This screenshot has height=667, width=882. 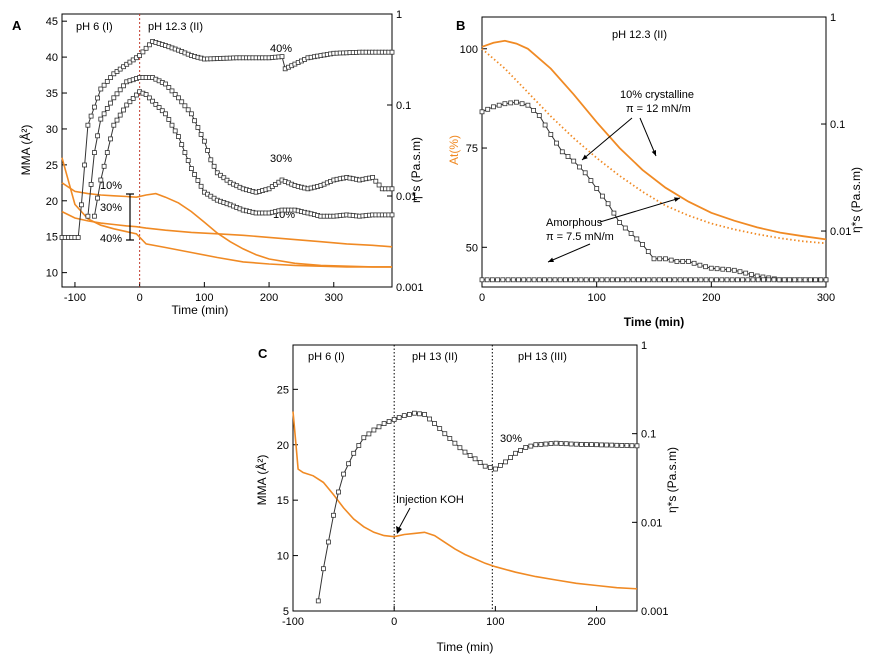 I want to click on panel-c-xtick-label: 0, so click(x=394, y=622).